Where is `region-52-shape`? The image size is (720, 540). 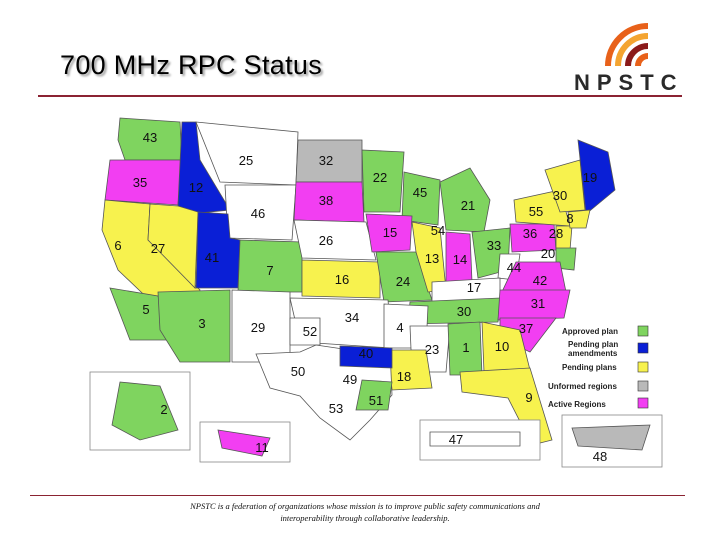
region-52-shape is located at coordinates (305, 331).